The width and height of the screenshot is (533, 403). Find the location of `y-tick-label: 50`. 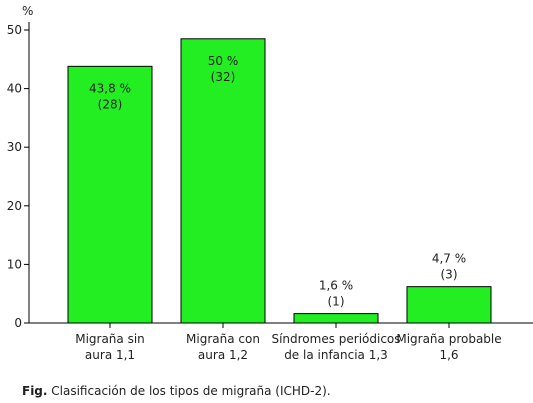

y-tick-label: 50 is located at coordinates (14, 30).